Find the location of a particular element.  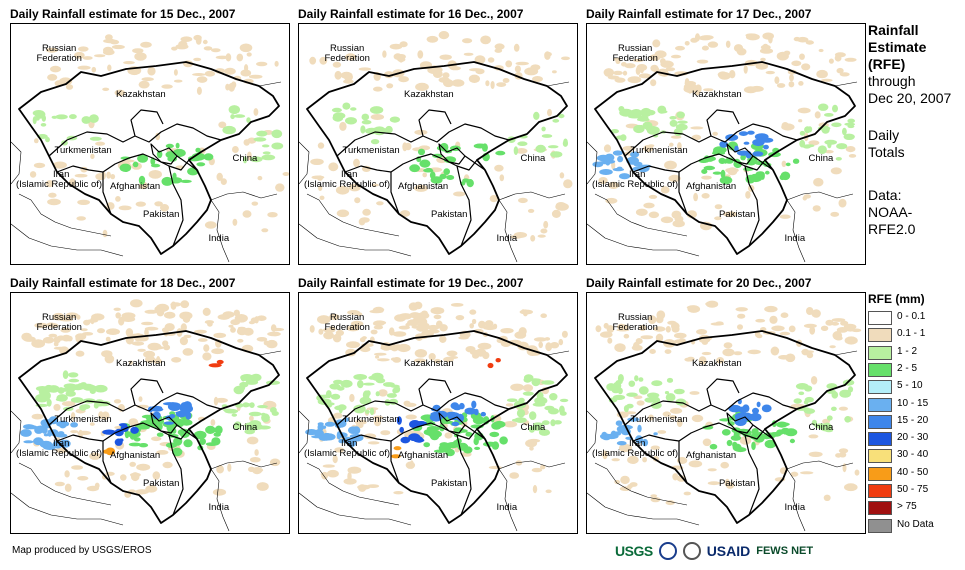

sidebar-data-source2: RFE2.0 is located at coordinates (892, 229).